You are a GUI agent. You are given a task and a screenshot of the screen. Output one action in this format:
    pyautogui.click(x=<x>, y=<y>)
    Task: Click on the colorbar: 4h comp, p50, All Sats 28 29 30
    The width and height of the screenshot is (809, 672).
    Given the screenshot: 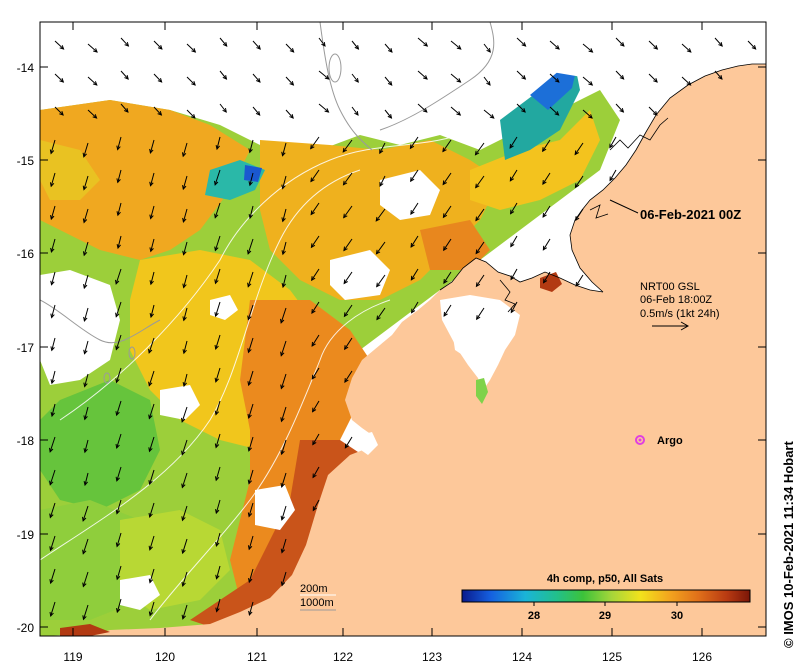 What is the action you would take?
    pyautogui.click(x=606, y=597)
    